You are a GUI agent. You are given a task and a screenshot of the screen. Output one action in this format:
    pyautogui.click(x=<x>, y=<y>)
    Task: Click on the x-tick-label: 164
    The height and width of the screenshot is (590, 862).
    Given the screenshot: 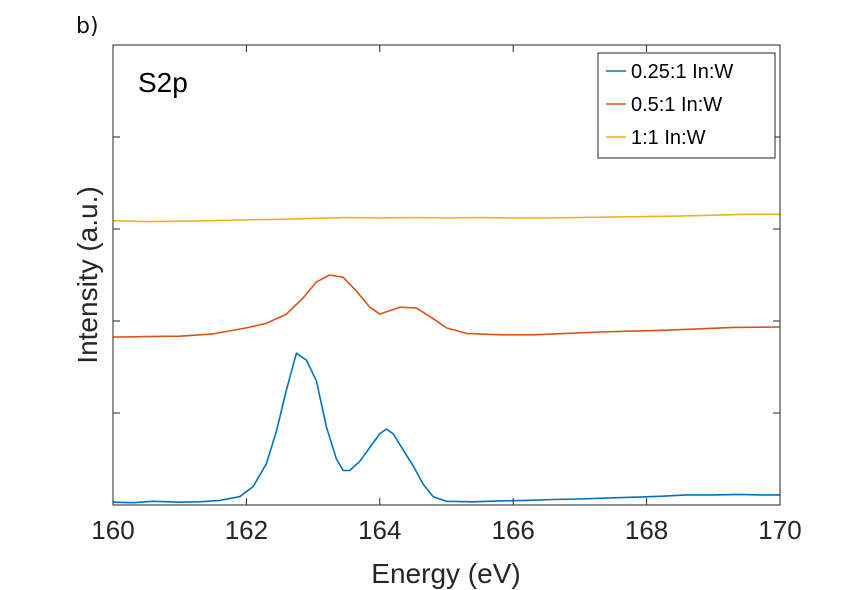 What is the action you would take?
    pyautogui.click(x=379, y=530)
    